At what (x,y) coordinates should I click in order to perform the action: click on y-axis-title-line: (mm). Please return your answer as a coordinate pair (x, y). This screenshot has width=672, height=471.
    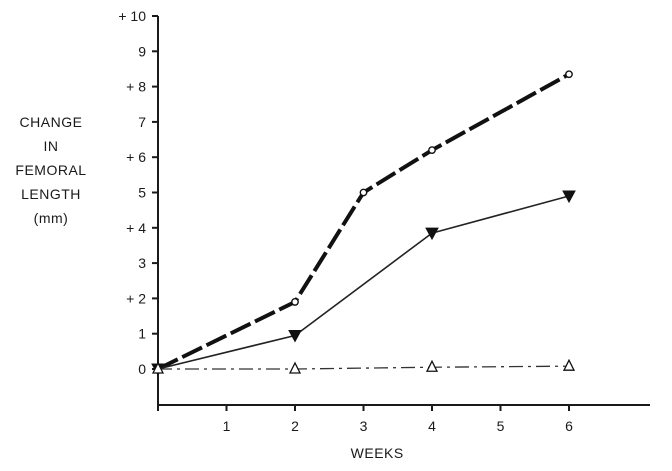
    Looking at the image, I should click on (51, 218).